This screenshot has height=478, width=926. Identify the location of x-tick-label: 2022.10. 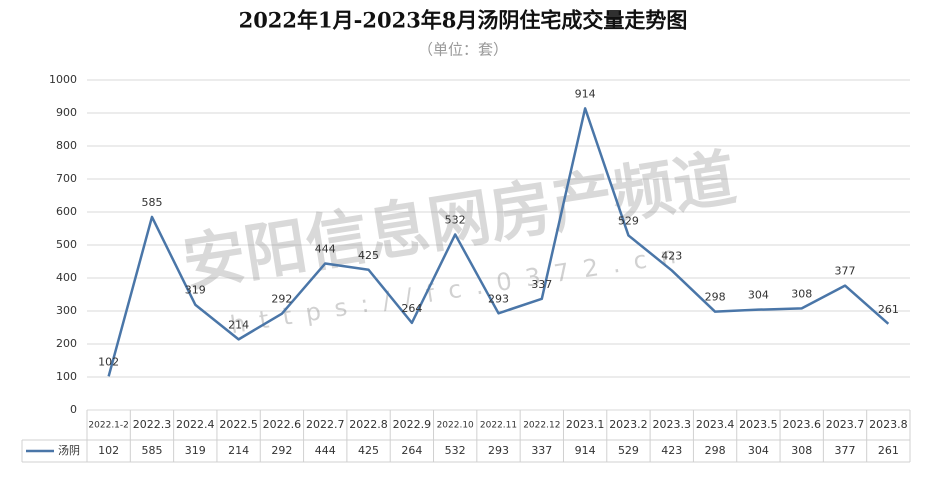
(455, 426).